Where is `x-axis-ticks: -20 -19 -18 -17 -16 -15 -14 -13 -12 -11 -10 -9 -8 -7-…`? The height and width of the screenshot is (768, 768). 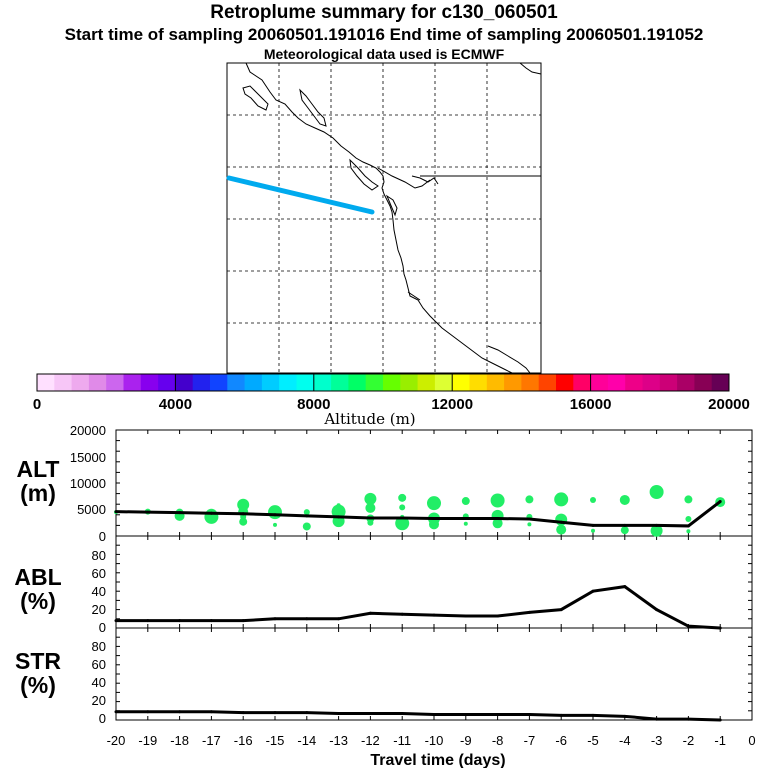
x-axis-ticks: -20 -19 -18 -17 -16 -15 -14 -13 -12 -11 -10 -9 -8 -7-… is located at coordinates (431, 740).